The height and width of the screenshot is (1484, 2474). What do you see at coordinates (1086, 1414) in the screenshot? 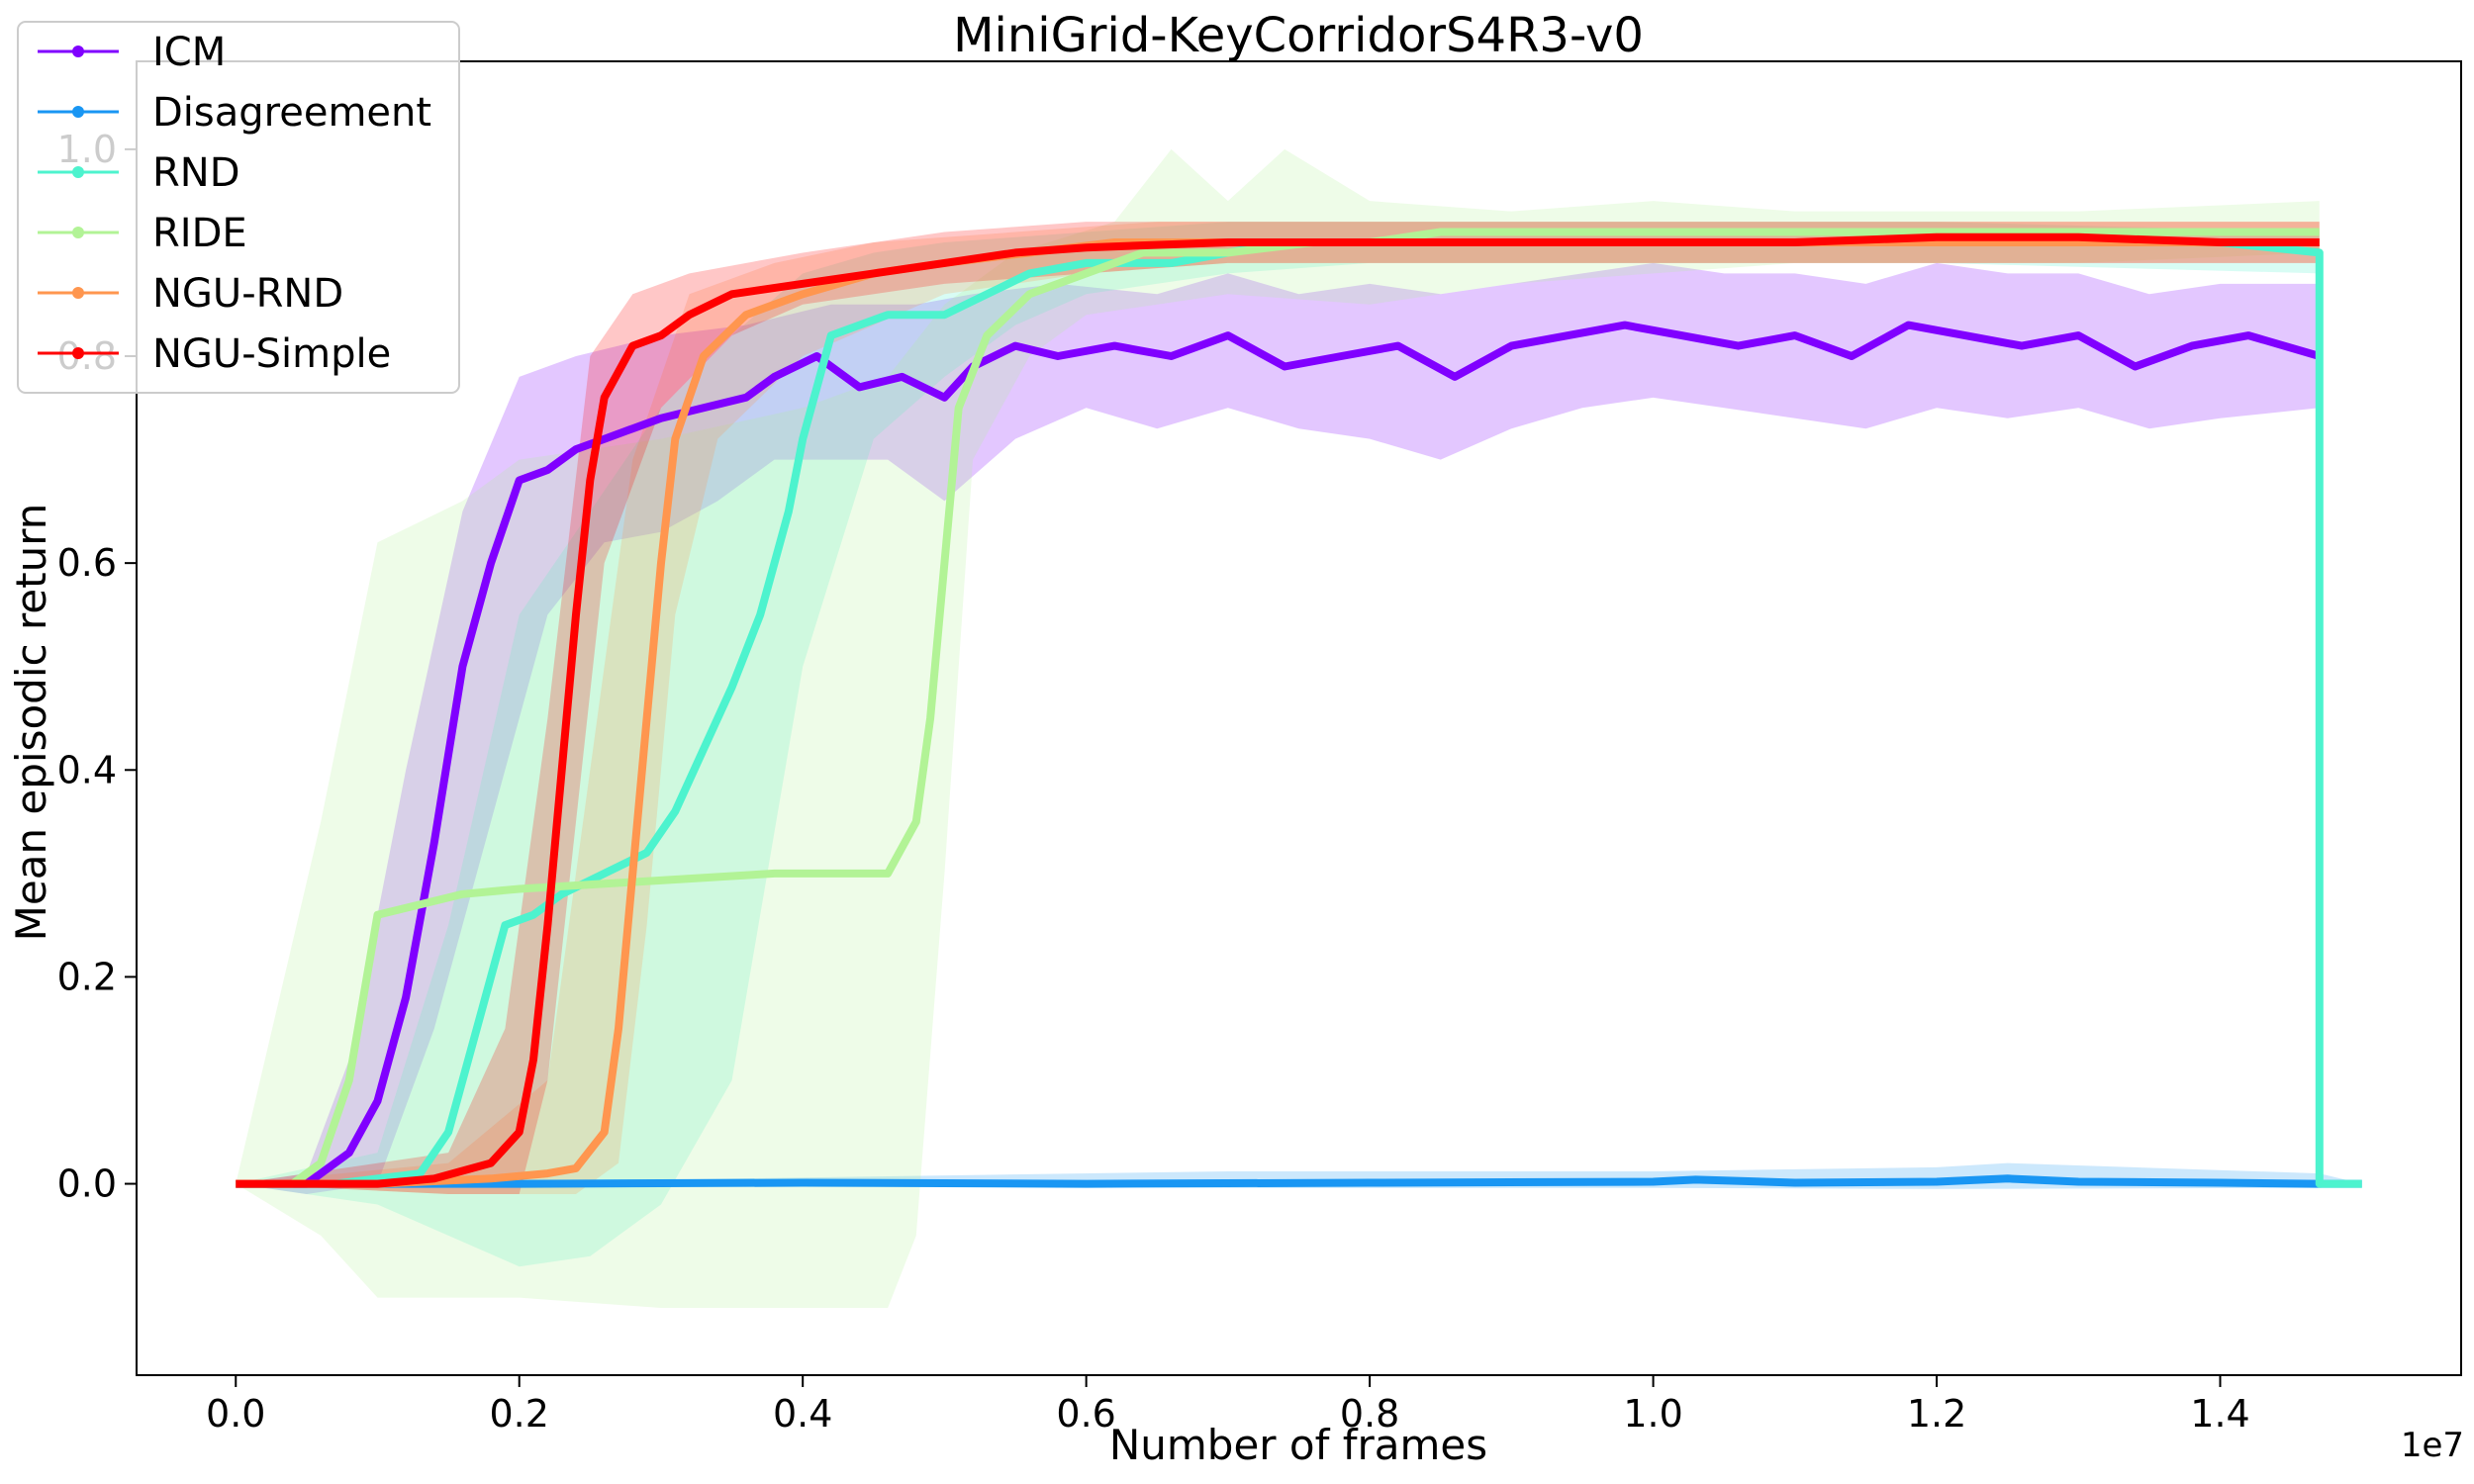
I see `x-tick-label: 0.6` at bounding box center [1086, 1414].